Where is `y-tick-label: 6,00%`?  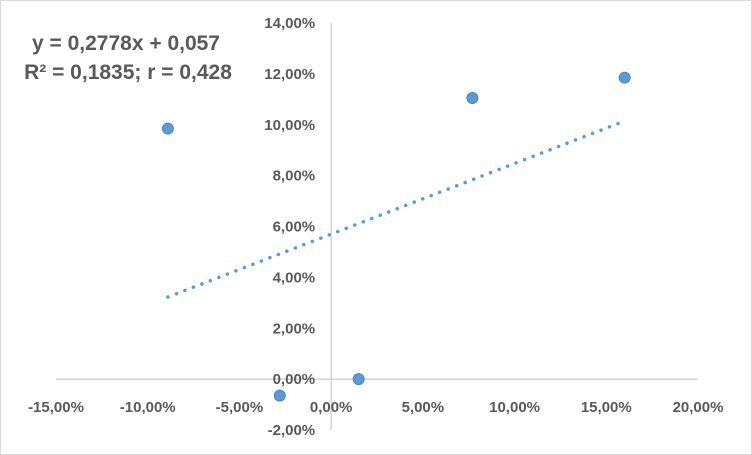 y-tick-label: 6,00% is located at coordinates (294, 227).